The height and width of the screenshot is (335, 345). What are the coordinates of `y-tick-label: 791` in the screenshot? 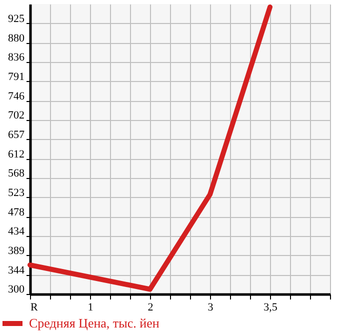 It's located at (16, 76).